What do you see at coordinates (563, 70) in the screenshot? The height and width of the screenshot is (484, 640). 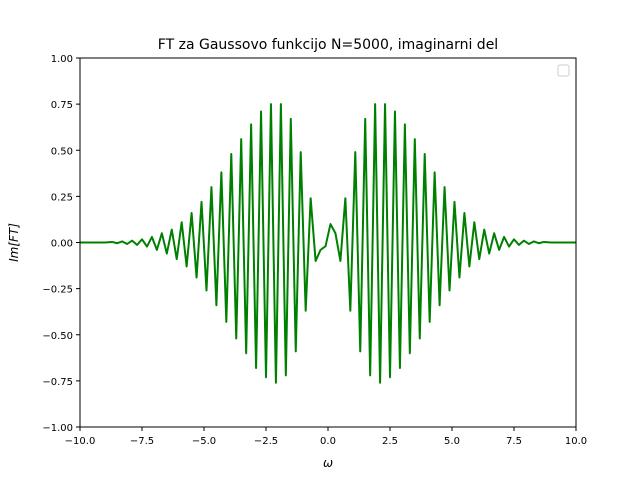 I see `legend-box` at bounding box center [563, 70].